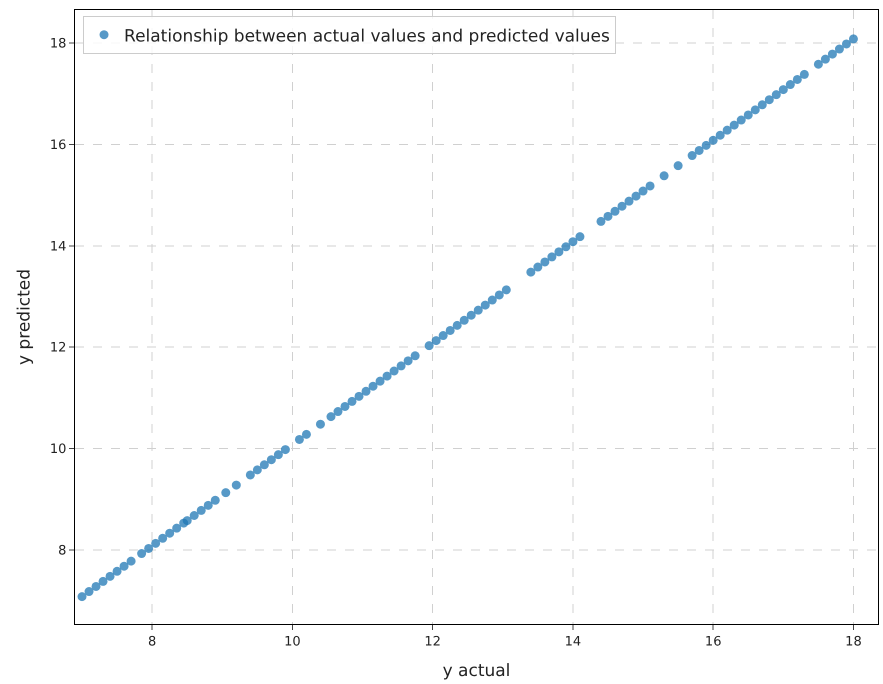 The width and height of the screenshot is (883, 684). I want to click on x-axis-title: y actual, so click(476, 671).